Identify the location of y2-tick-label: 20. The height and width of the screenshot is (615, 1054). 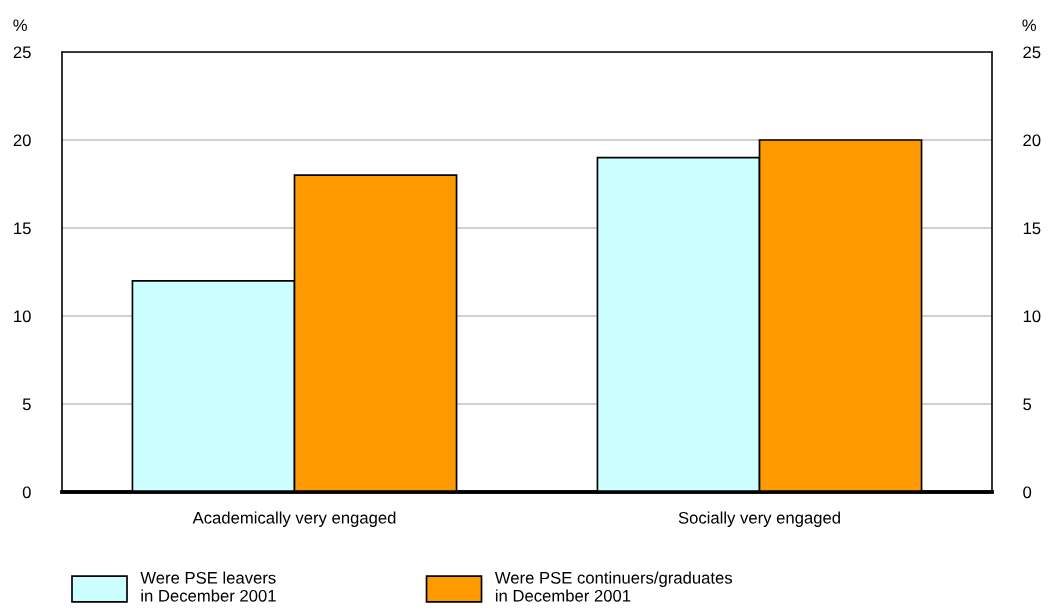
(1032, 140).